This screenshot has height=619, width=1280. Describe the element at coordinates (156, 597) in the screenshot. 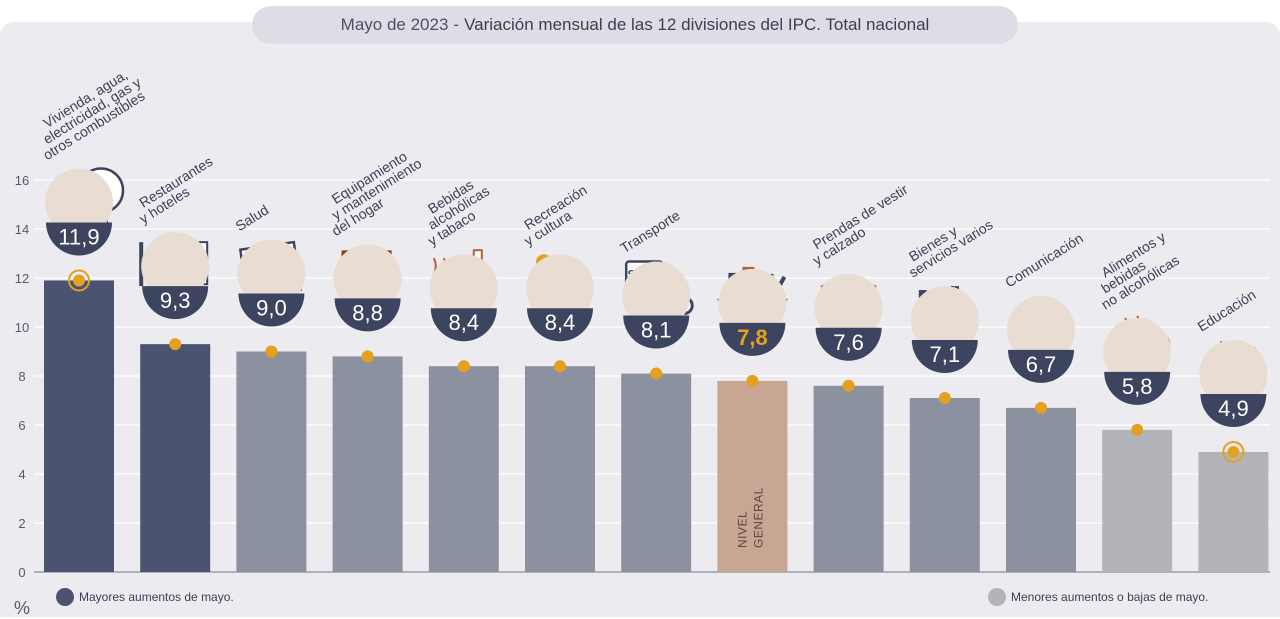

I see `legend-high-label: Mayores aumentos de mayo.` at that location.